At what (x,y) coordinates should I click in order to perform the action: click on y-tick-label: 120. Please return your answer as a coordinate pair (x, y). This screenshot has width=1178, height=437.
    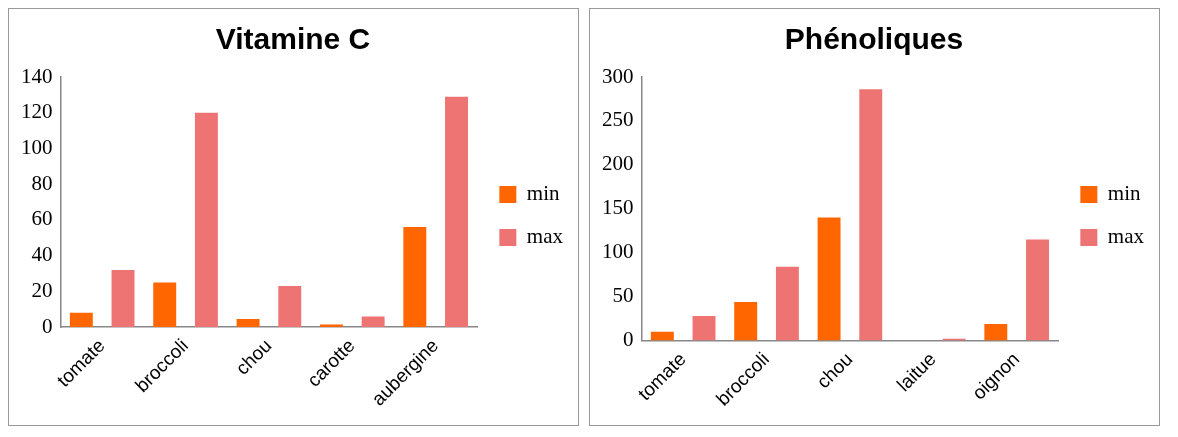
    Looking at the image, I should click on (37, 111).